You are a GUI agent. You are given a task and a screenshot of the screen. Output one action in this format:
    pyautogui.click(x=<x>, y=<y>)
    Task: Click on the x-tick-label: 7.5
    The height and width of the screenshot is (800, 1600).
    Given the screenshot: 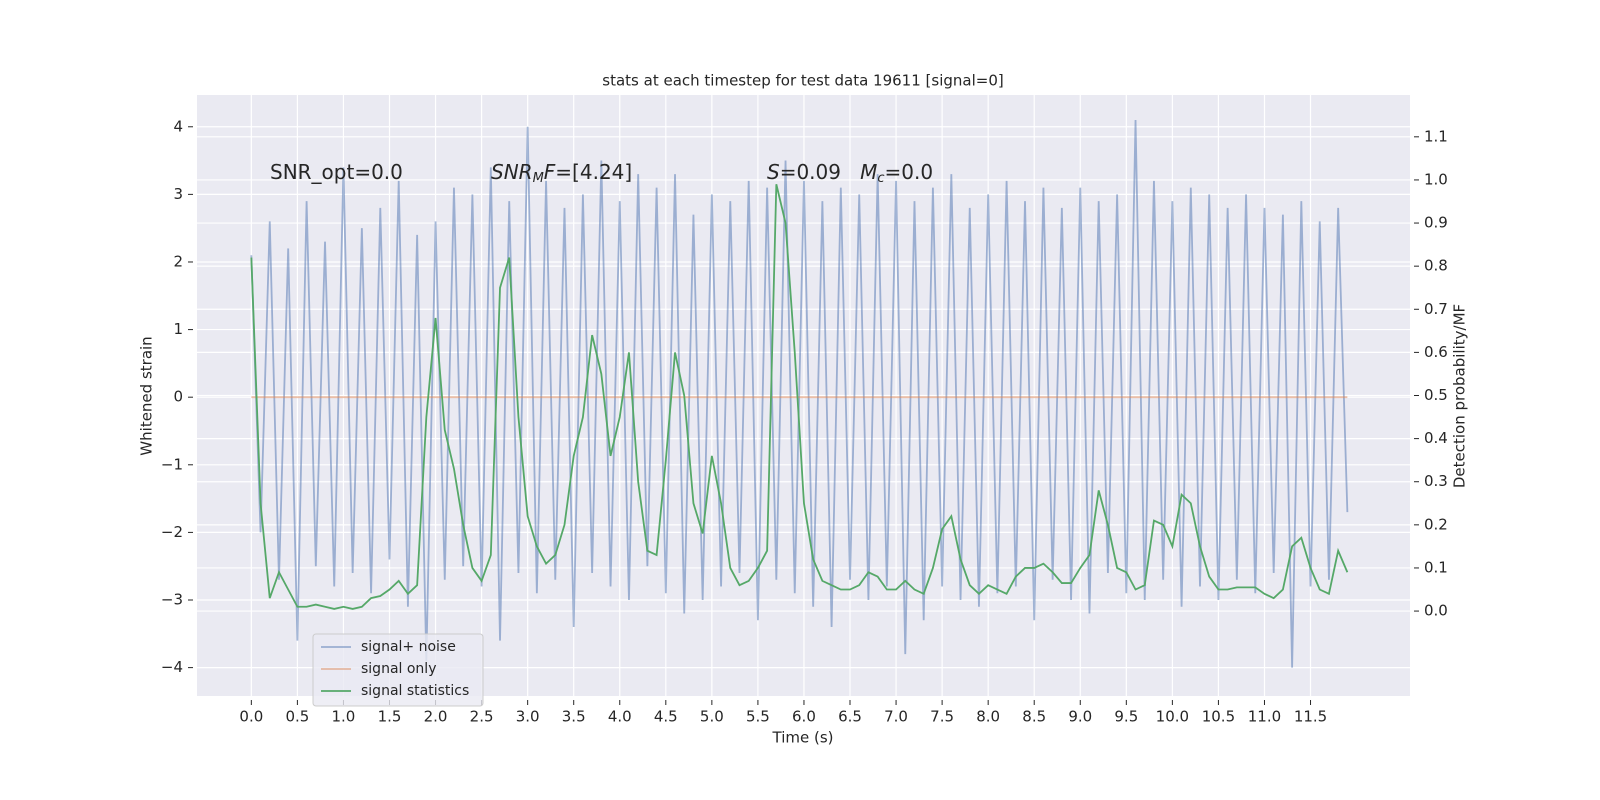 What is the action you would take?
    pyautogui.click(x=942, y=717)
    